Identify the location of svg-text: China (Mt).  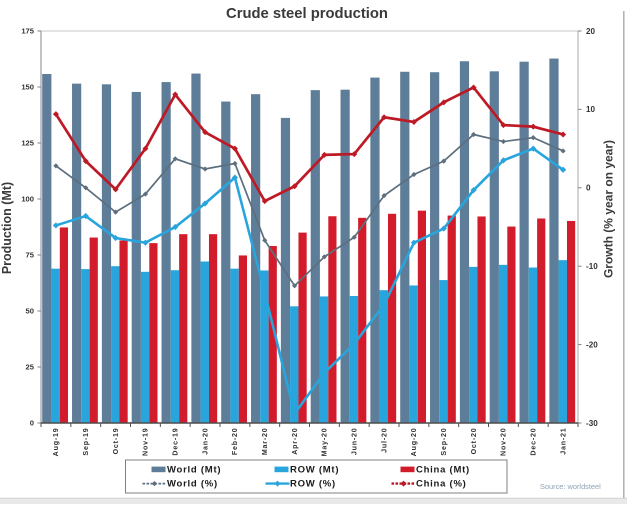
(443, 470).